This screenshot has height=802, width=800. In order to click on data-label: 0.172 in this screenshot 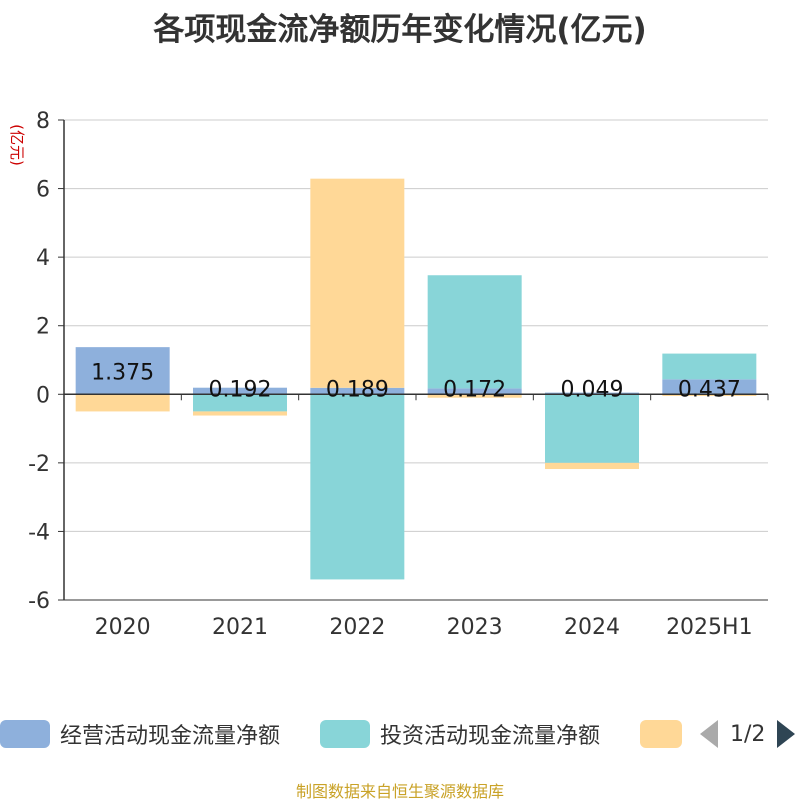, I will do `click(474, 389)`.